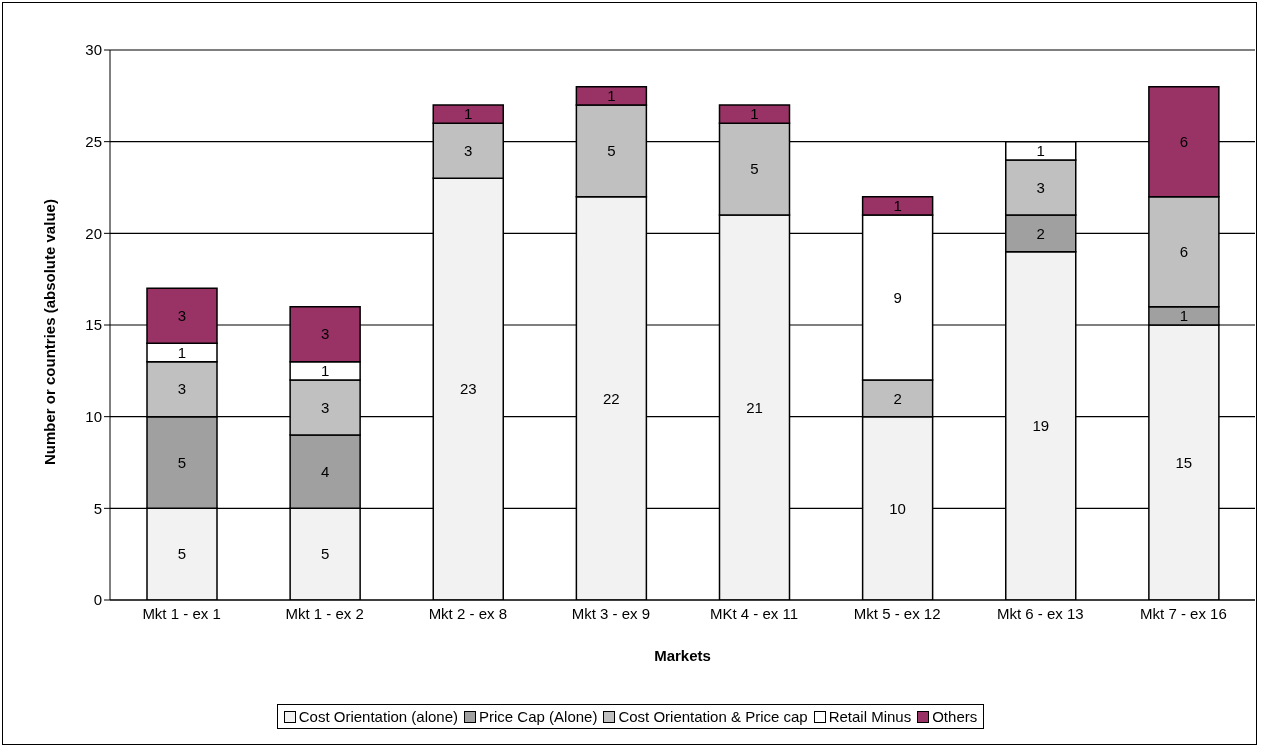 Image resolution: width=1261 pixels, height=749 pixels. What do you see at coordinates (538, 716) in the screenshot?
I see `legend-label: Price Cap (Alone)` at bounding box center [538, 716].